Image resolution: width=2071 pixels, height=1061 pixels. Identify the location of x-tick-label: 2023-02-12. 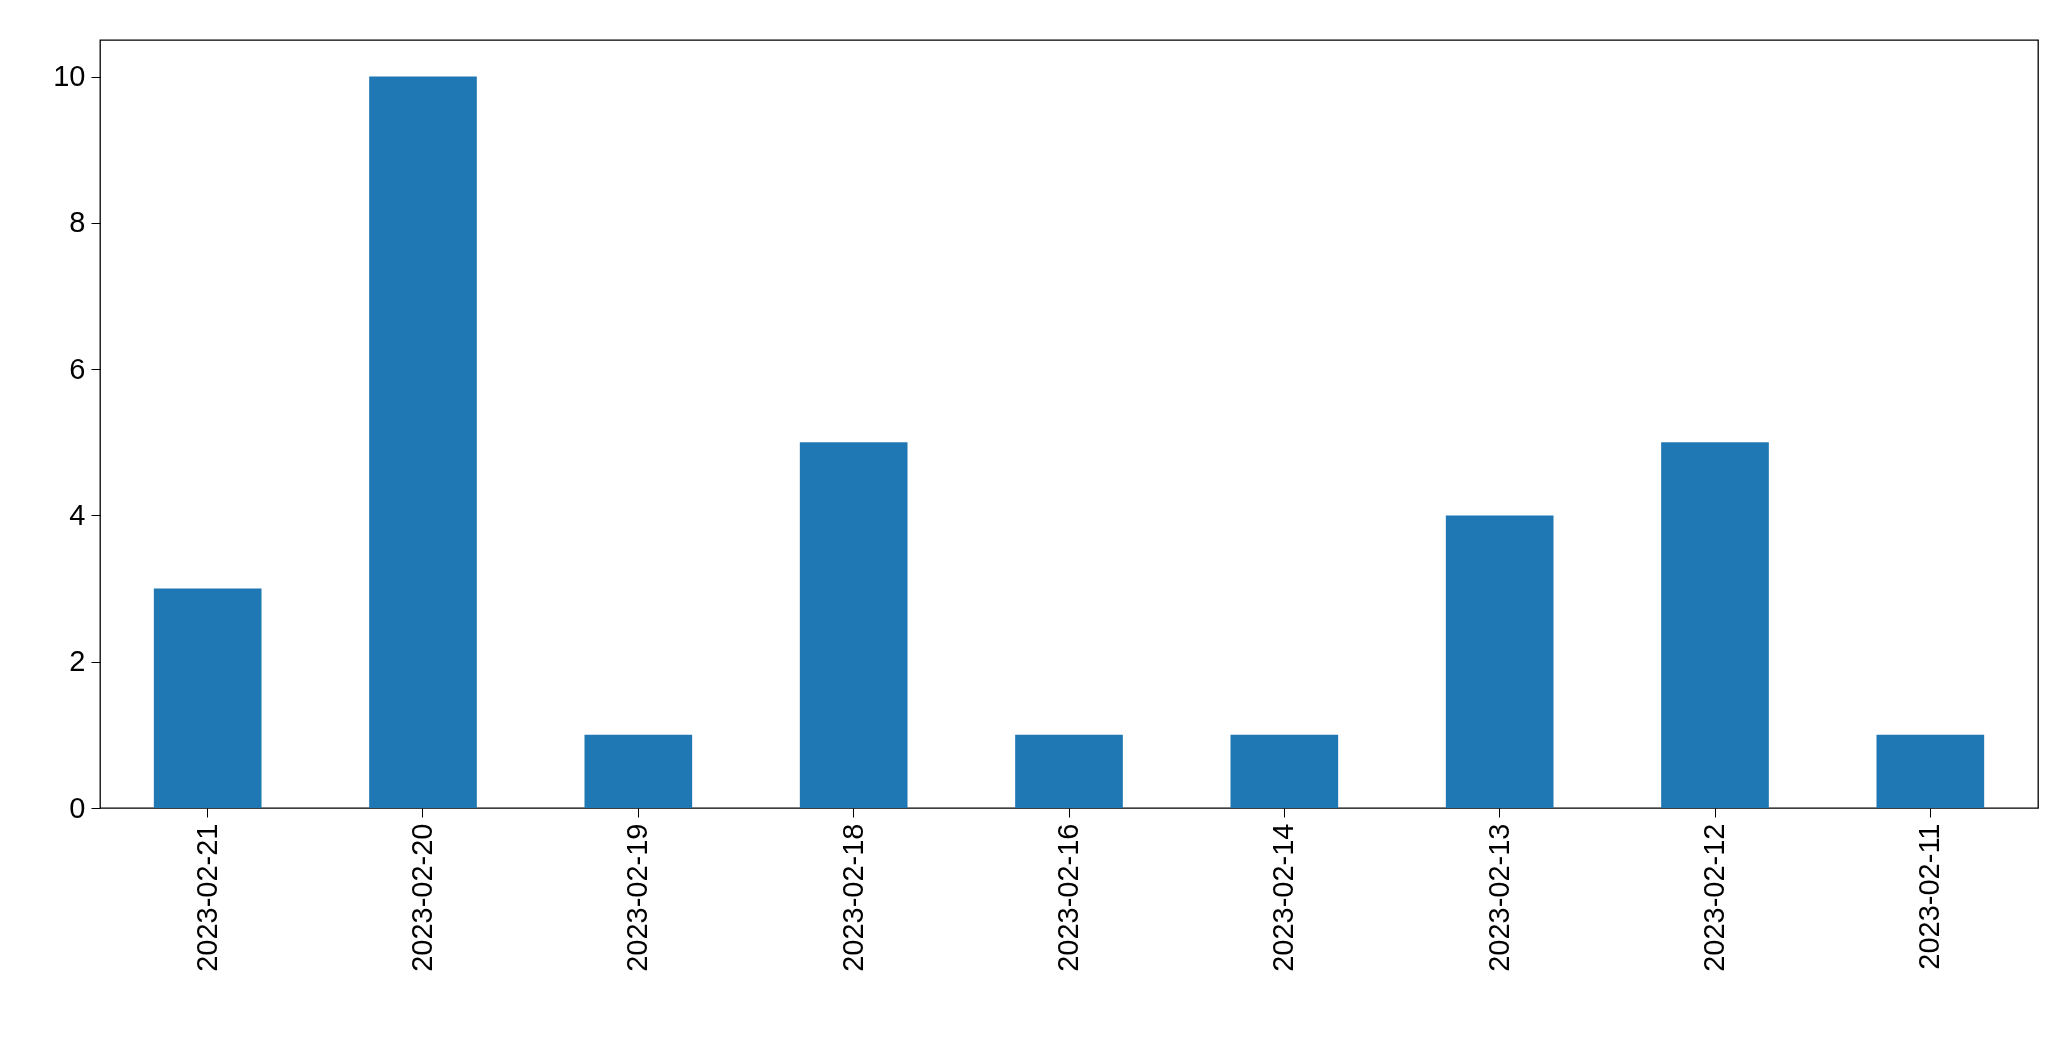
(1714, 897).